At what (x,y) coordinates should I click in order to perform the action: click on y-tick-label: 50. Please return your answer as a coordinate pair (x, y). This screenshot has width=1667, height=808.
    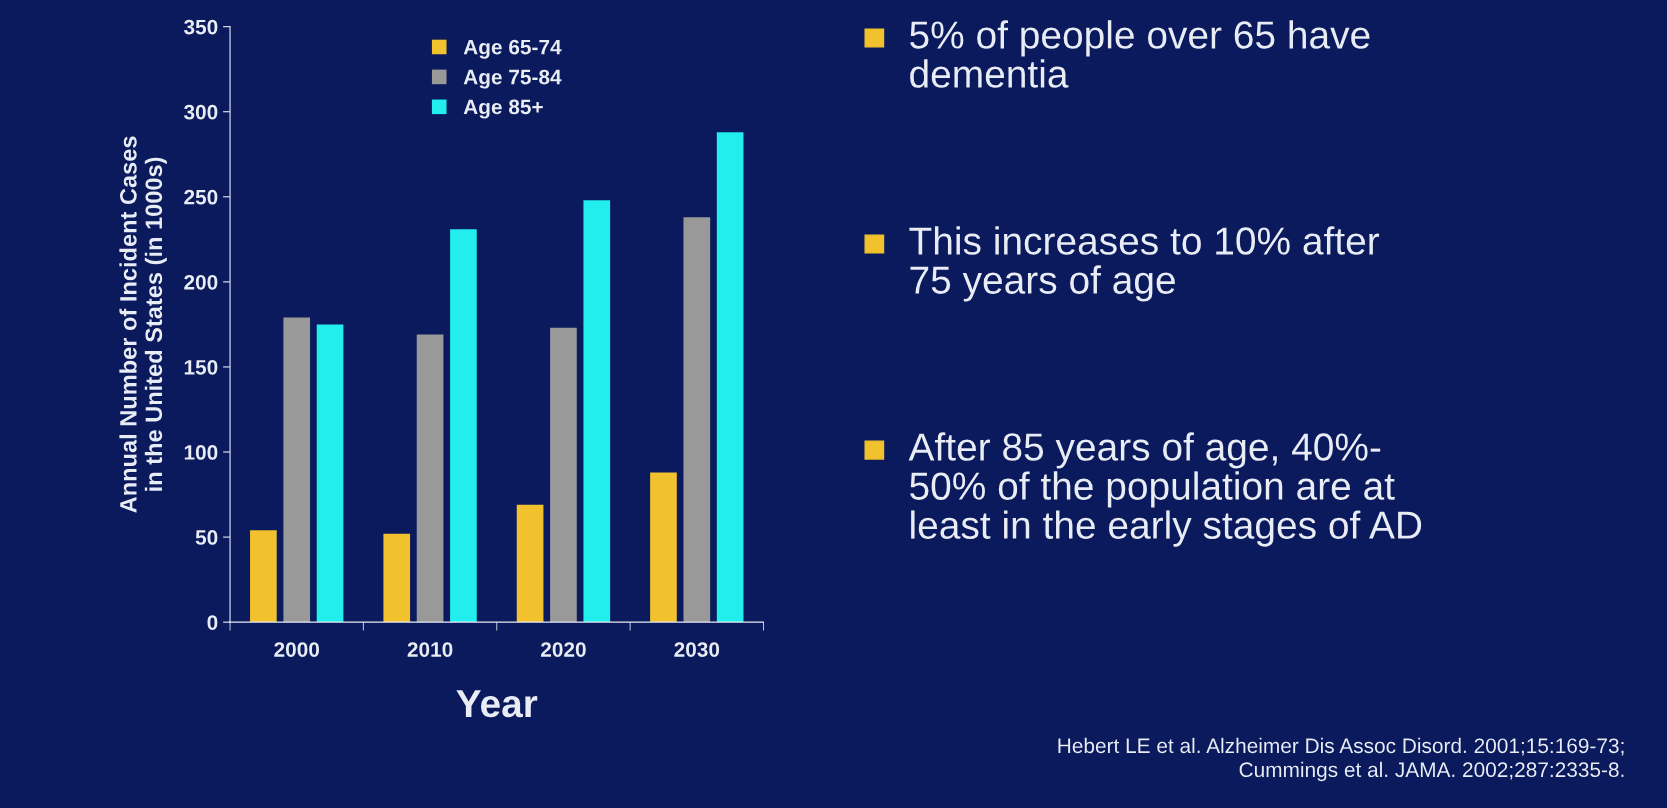
    Looking at the image, I should click on (206, 537).